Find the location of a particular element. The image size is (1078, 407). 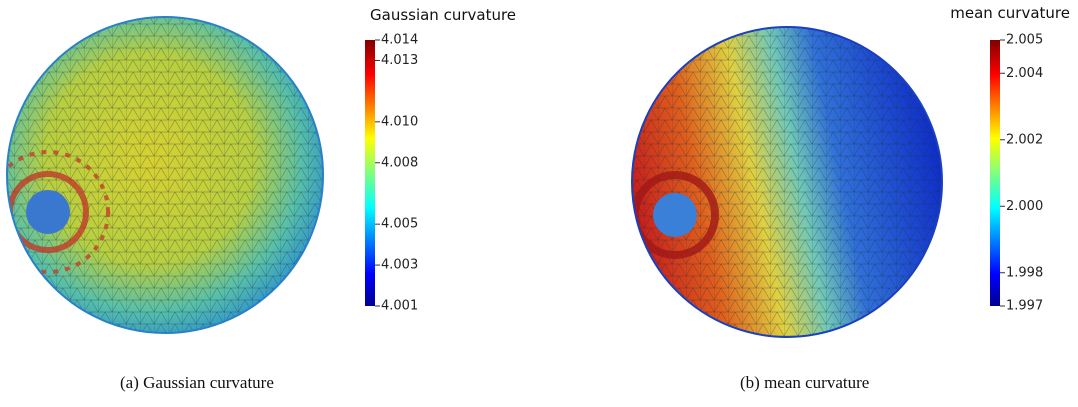

colorbar-tick-label: 4.001 is located at coordinates (399, 306).